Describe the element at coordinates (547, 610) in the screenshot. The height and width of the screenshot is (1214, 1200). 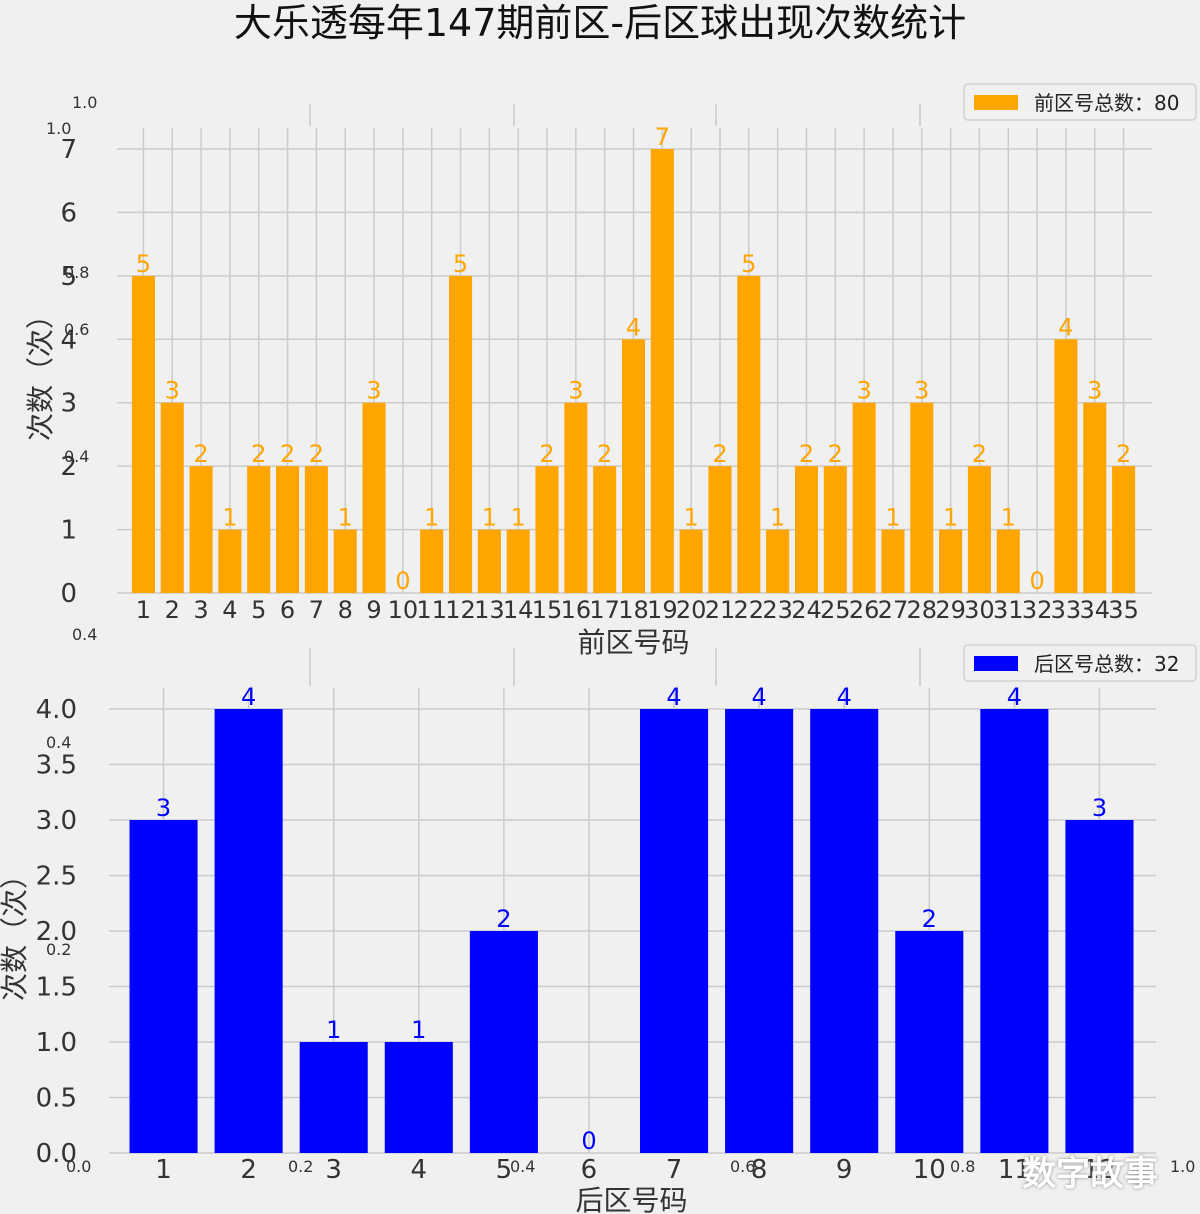
I see `front-x-tick-label: 15` at that location.